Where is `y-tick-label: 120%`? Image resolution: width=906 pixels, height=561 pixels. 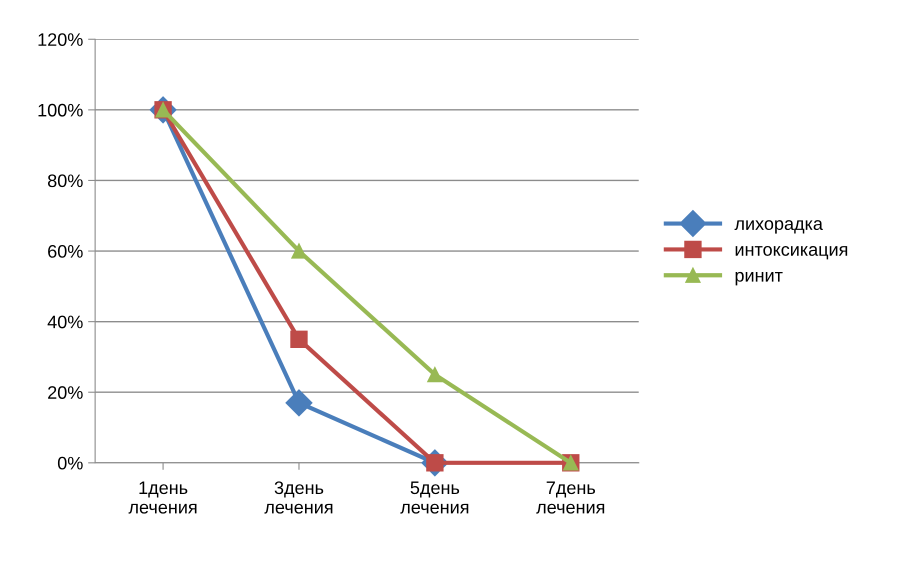 y-tick-label: 120% is located at coordinates (60, 39).